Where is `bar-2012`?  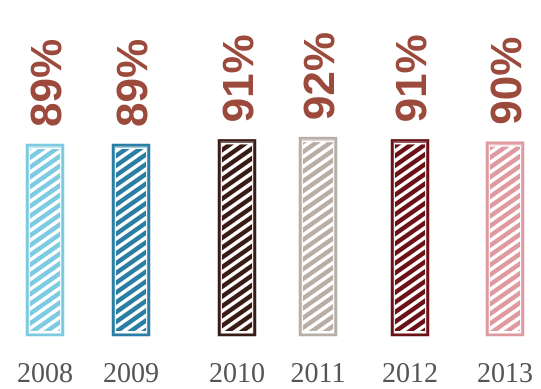 bar-2012 is located at coordinates (410, 238).